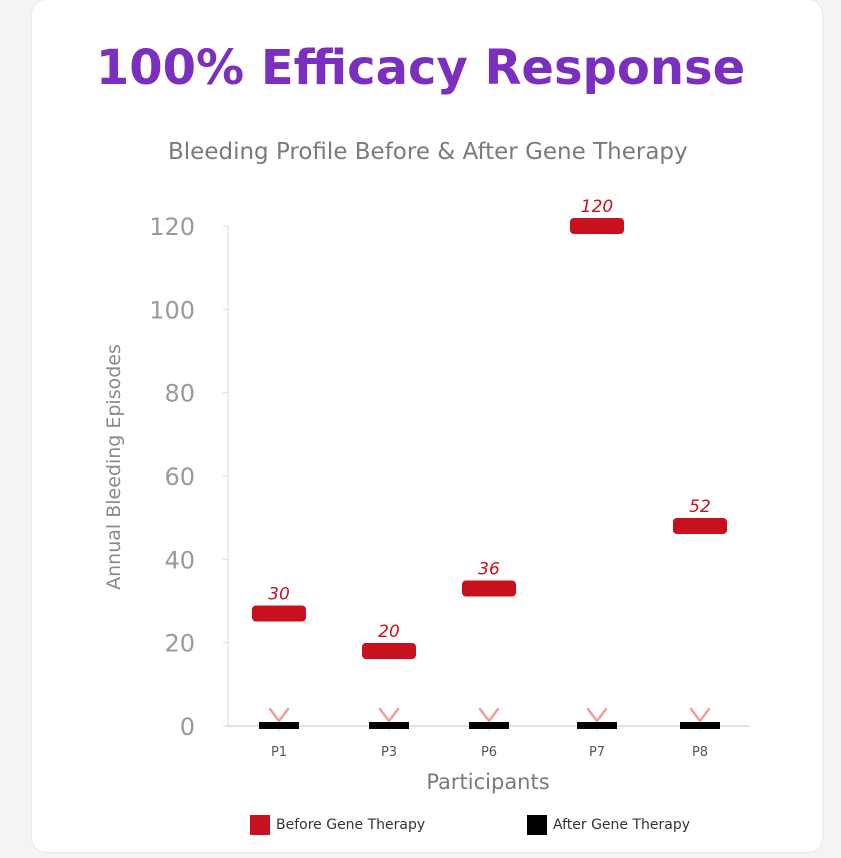 This screenshot has height=858, width=841. Describe the element at coordinates (179, 477) in the screenshot. I see `y-tick-label: 60` at that location.